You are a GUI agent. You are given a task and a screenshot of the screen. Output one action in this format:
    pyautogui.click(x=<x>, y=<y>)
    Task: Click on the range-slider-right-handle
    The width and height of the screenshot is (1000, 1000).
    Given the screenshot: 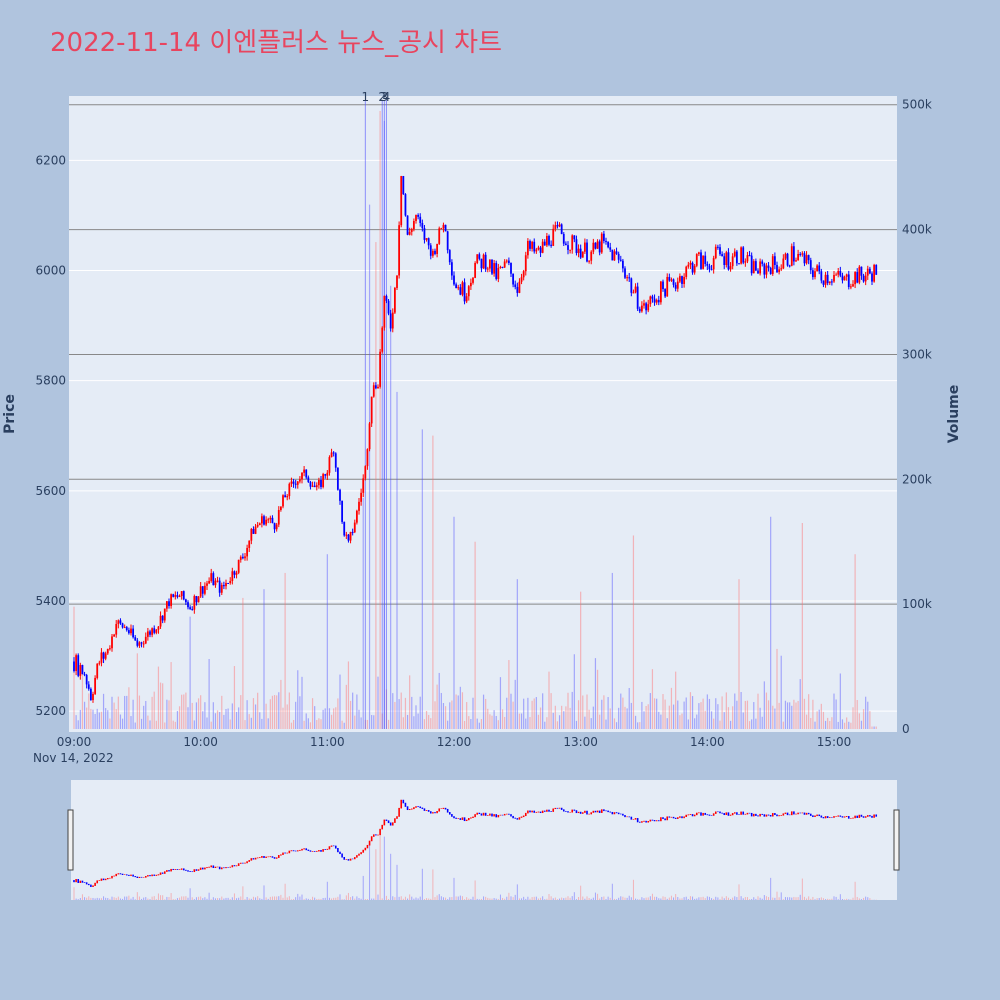 What is the action you would take?
    pyautogui.click(x=896, y=840)
    